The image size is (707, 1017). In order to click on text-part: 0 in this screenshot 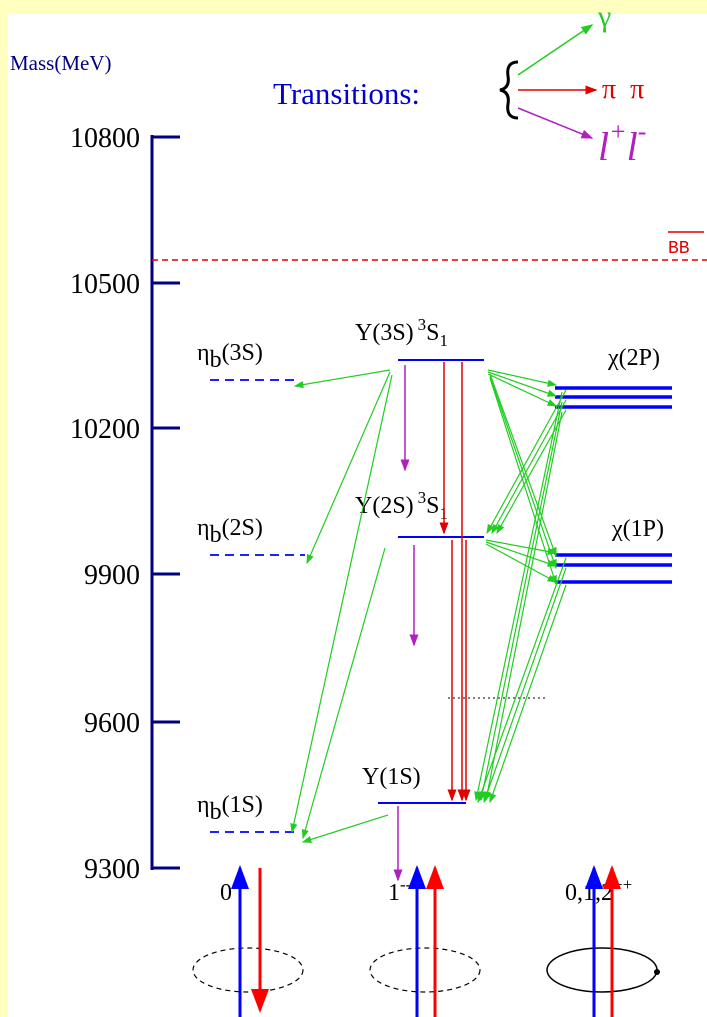, I will do `click(226, 893)`.